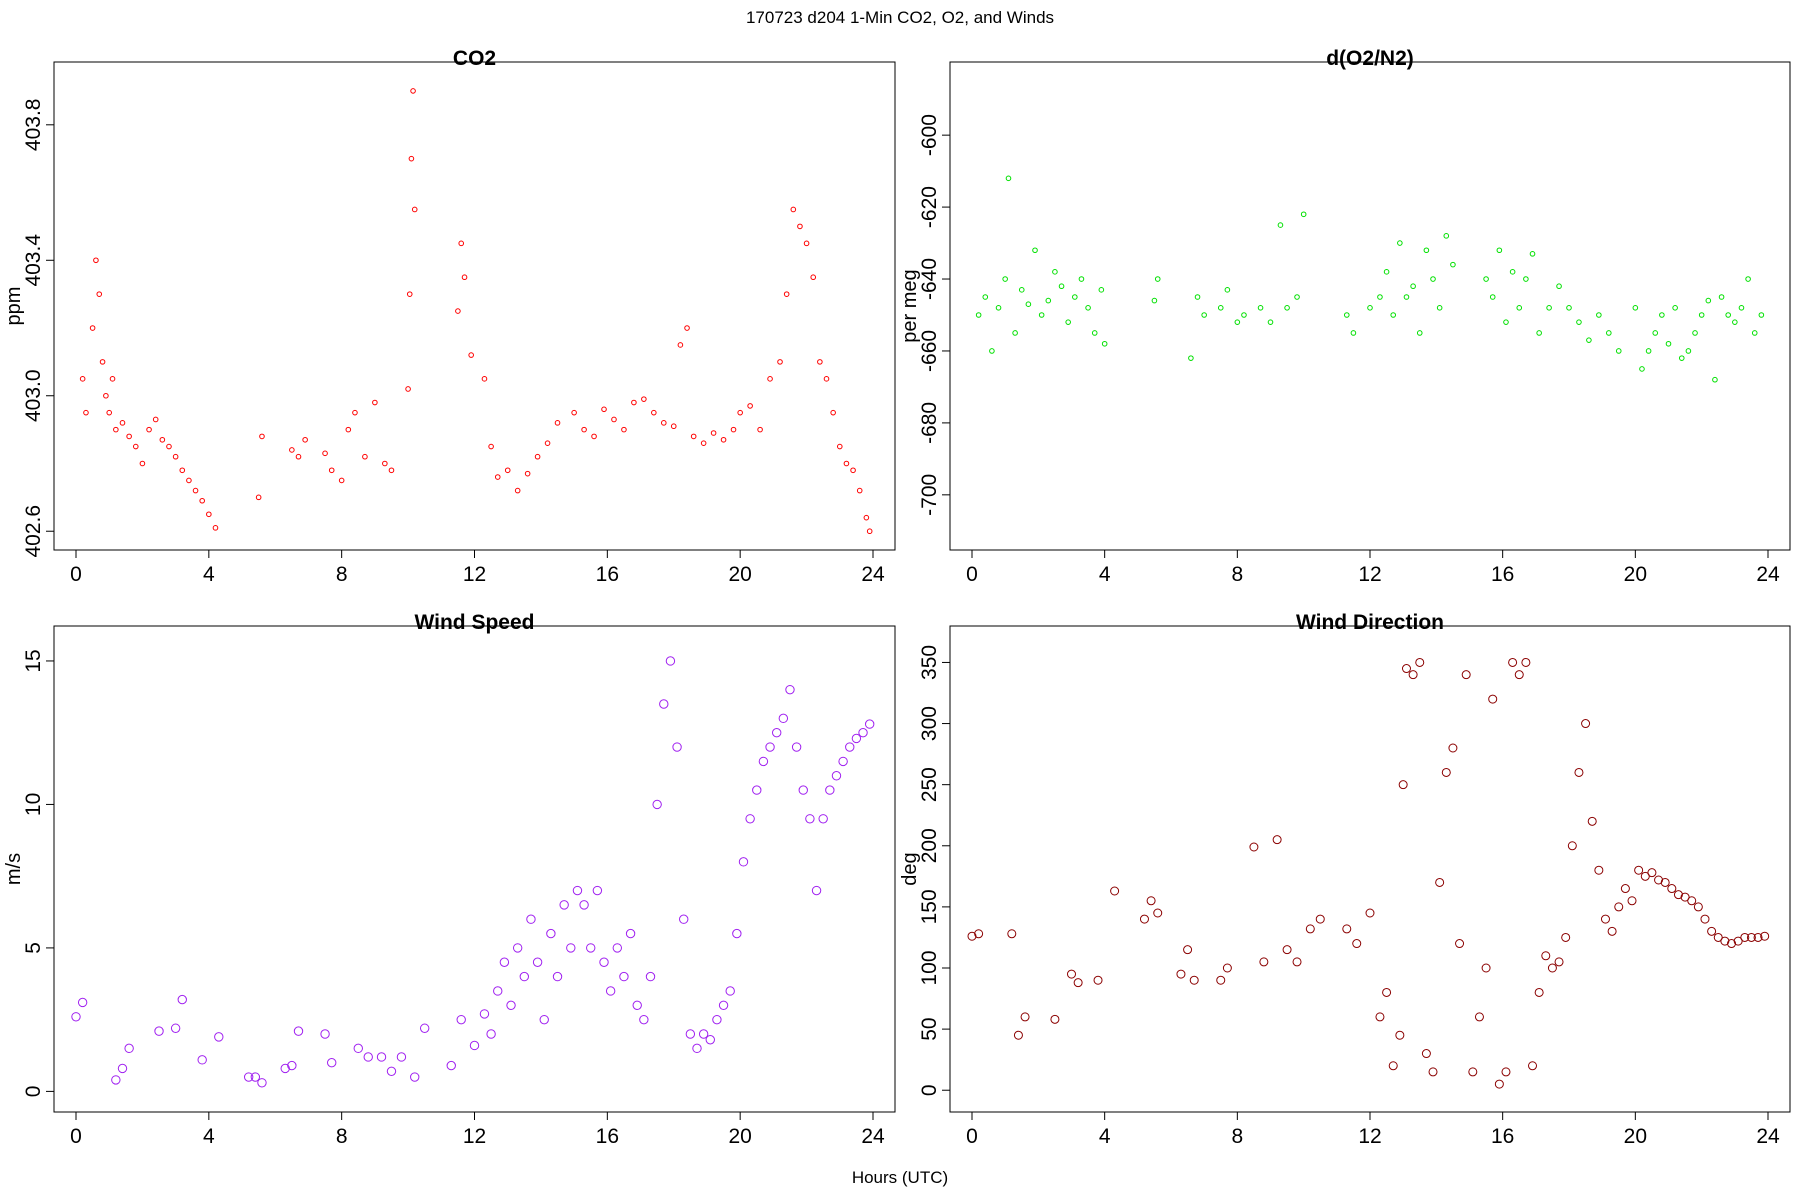 The width and height of the screenshot is (1800, 1200). I want to click on x-tick-label-wind-speed: 16, so click(607, 1136).